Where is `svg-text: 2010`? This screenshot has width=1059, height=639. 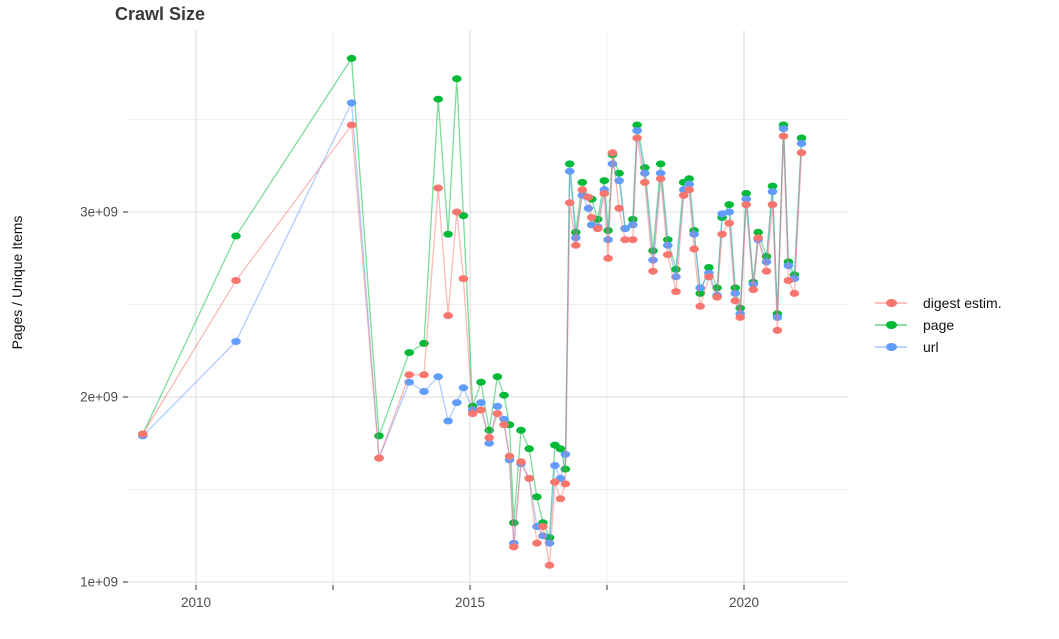 svg-text: 2010 is located at coordinates (196, 602).